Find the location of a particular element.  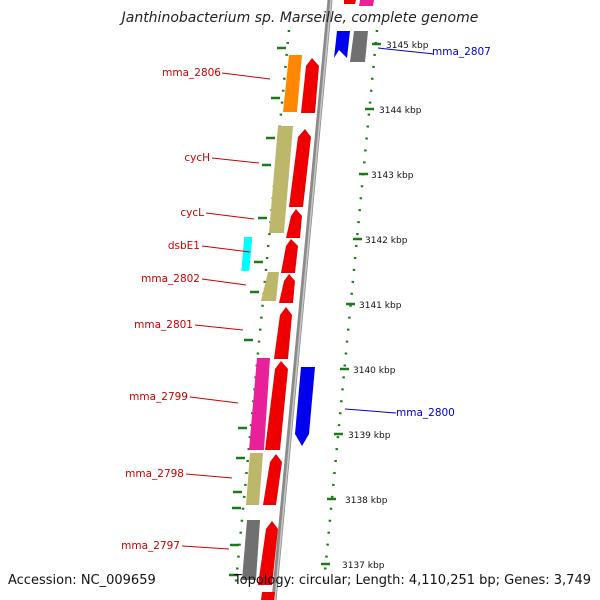

outer-dotted-ring is located at coordinates (350, 306).